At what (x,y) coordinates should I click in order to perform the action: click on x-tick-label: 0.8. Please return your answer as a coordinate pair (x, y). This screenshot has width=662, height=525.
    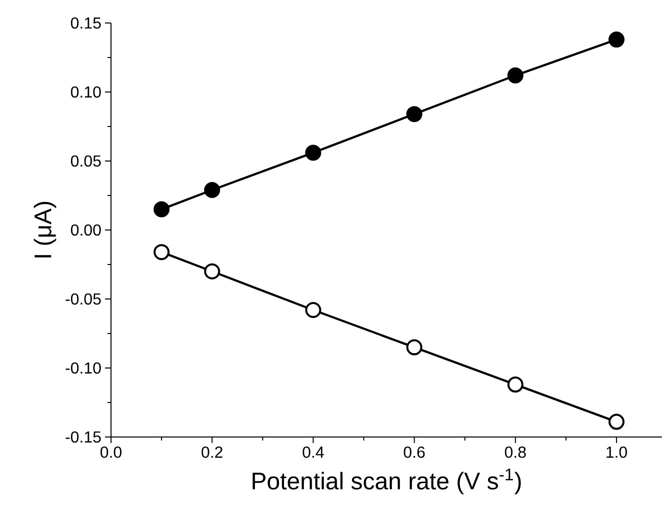
    Looking at the image, I should click on (515, 452).